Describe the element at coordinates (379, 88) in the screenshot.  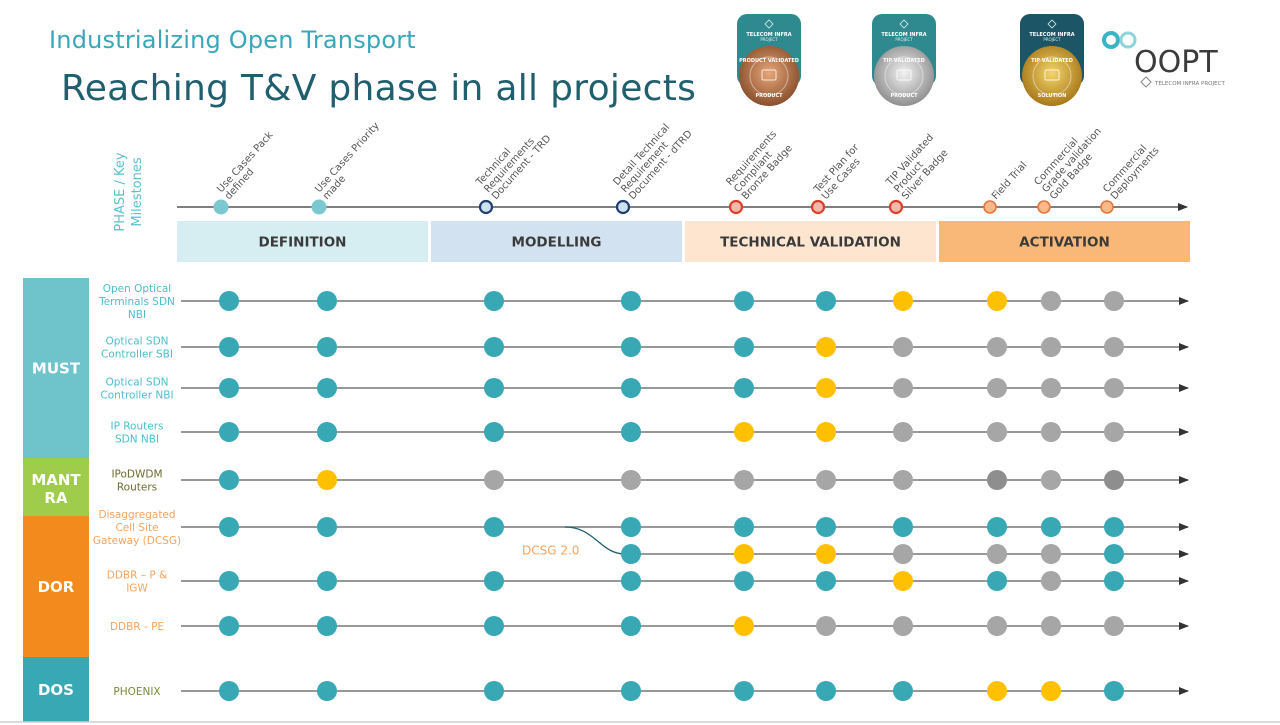
I see `slide-title: Reaching T&V phase in all projects` at that location.